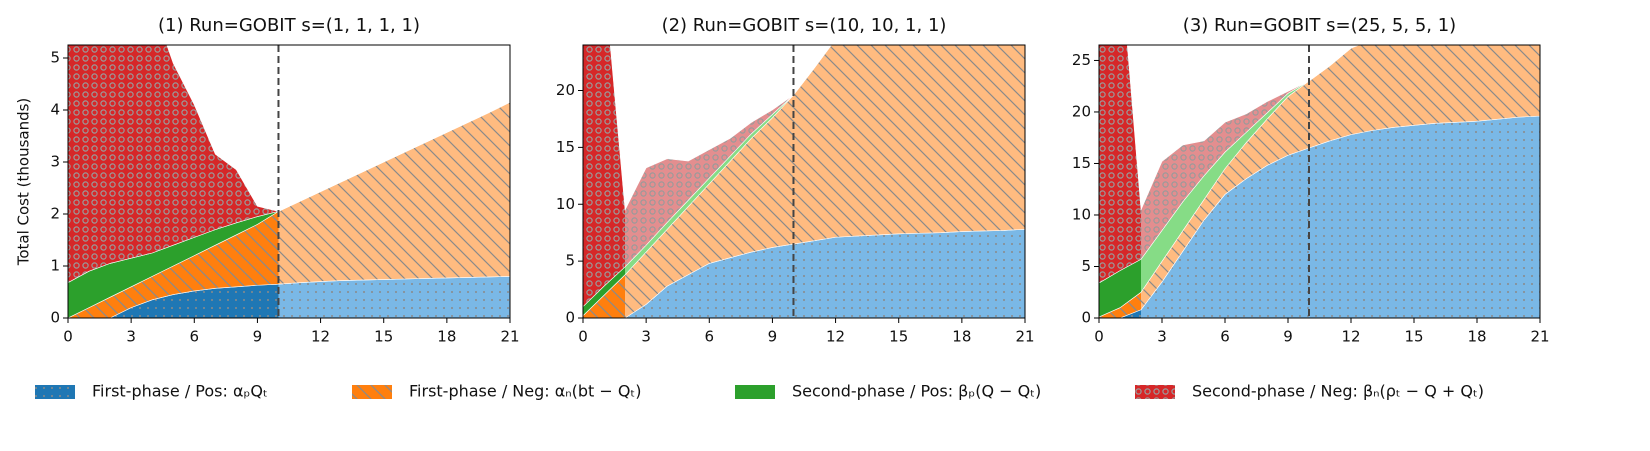 This screenshot has height=451, width=1650. Describe the element at coordinates (289, 25) in the screenshot. I see `chart-title: (1) Run=GOBIT s=(1, 1, 1, 1)` at that location.